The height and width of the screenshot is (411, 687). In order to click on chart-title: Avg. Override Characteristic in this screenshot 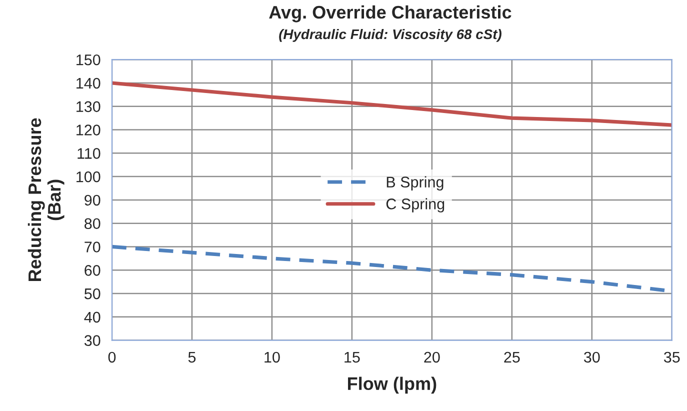, I will do `click(390, 13)`.